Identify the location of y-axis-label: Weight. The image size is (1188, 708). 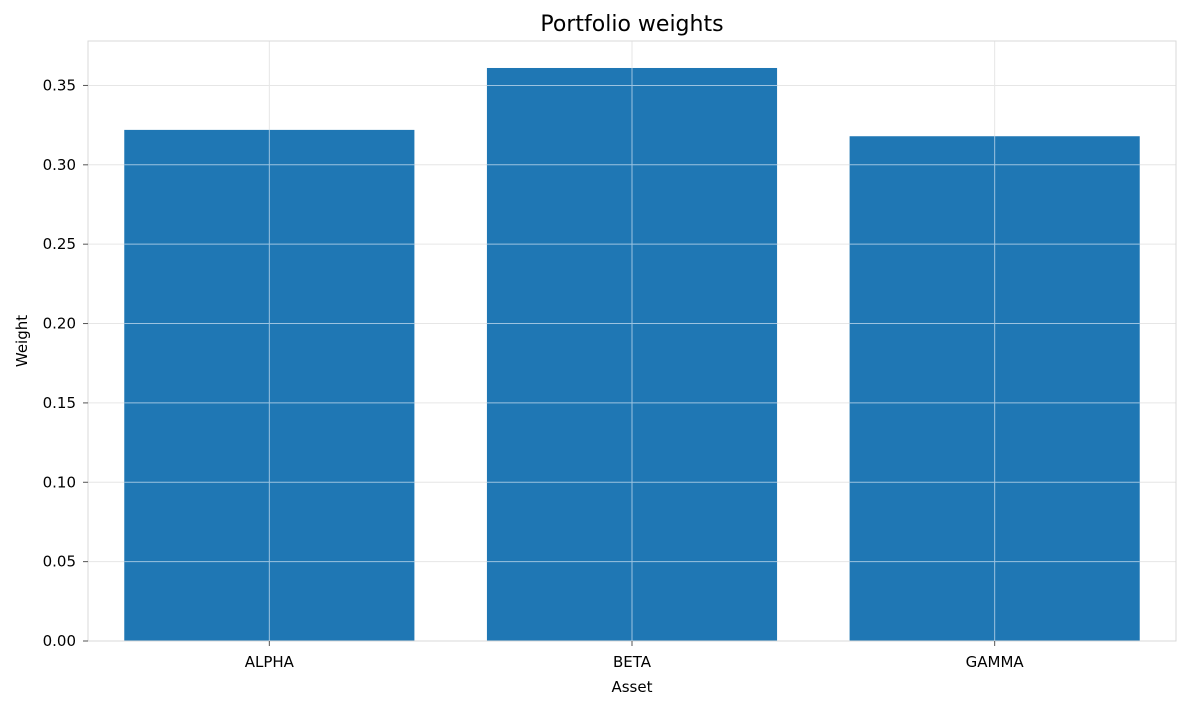
(22, 341).